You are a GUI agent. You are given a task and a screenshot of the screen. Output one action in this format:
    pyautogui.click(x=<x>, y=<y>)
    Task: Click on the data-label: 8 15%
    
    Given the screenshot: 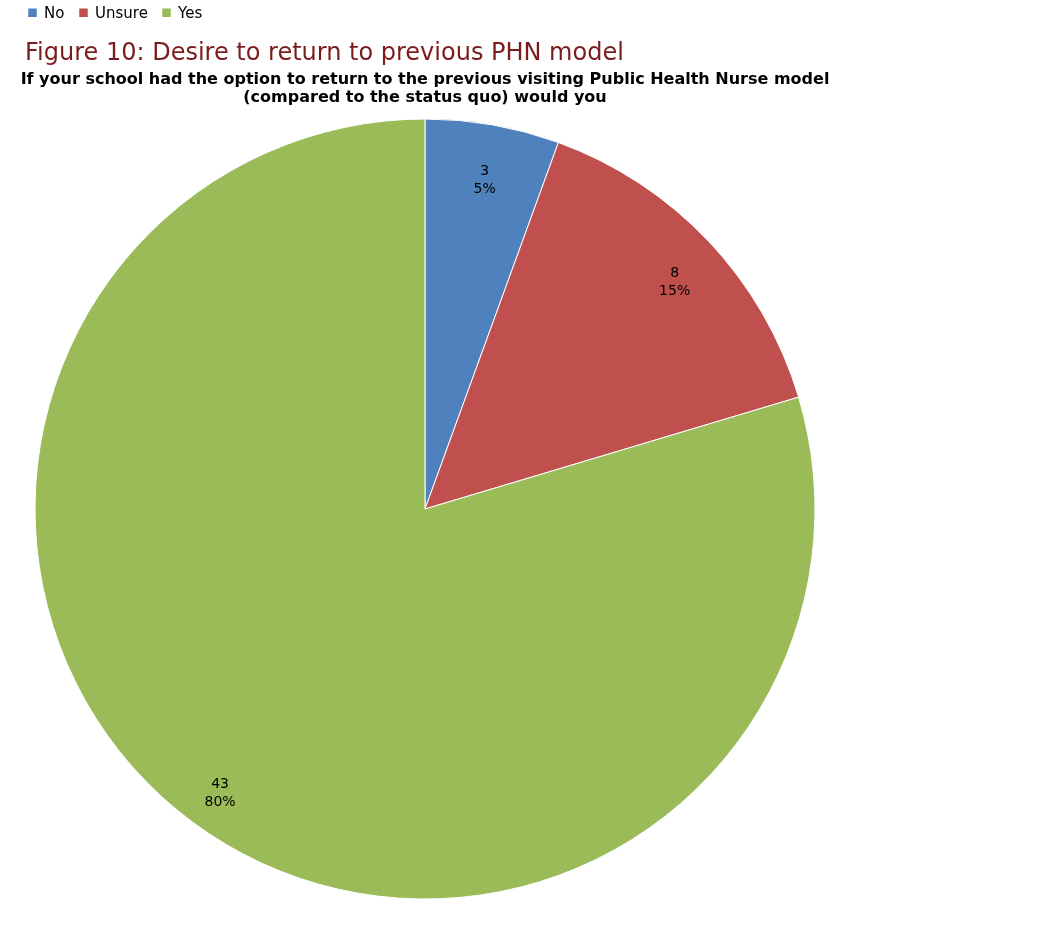 What is the action you would take?
    pyautogui.click(x=675, y=281)
    